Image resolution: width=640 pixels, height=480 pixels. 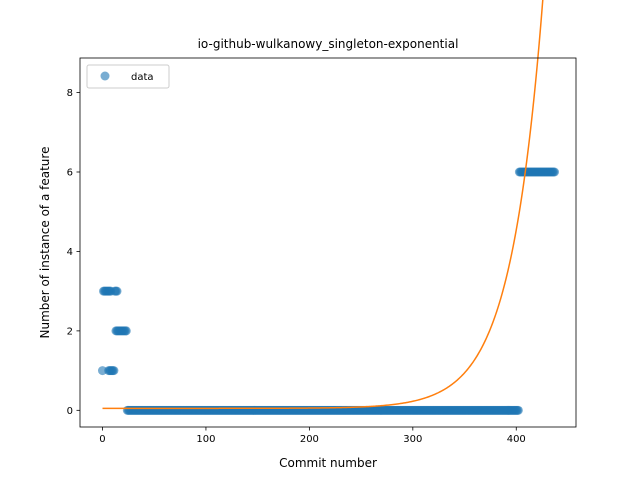 I want to click on legend-marker-data, so click(x=105, y=76).